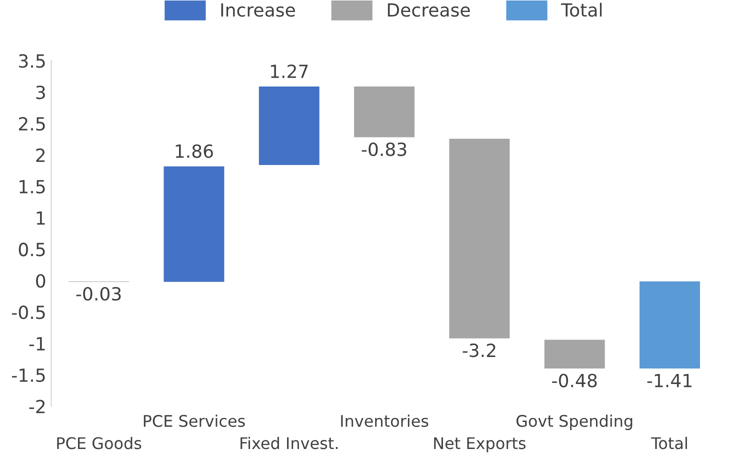 The height and width of the screenshot is (467, 732). Describe the element at coordinates (480, 444) in the screenshot. I see `x-tick-label: Net Exports` at that location.